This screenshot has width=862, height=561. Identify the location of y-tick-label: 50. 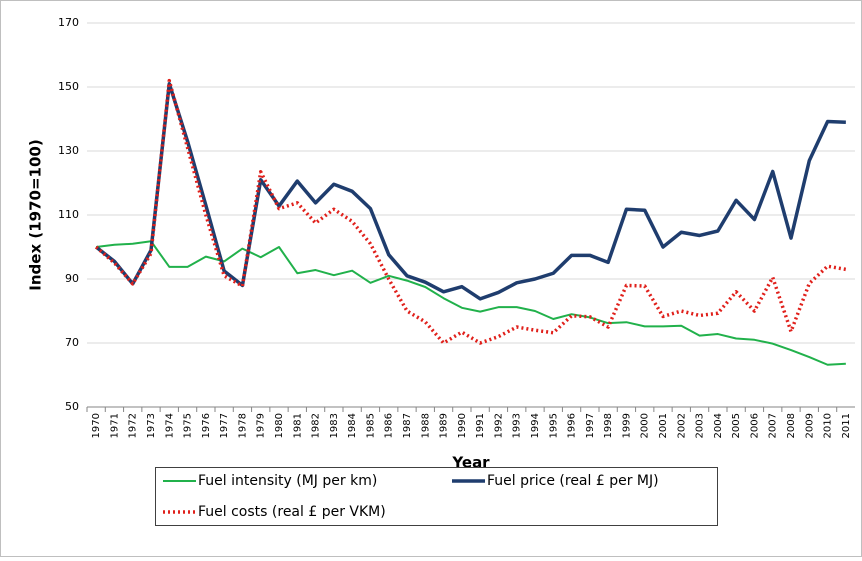
(72, 406).